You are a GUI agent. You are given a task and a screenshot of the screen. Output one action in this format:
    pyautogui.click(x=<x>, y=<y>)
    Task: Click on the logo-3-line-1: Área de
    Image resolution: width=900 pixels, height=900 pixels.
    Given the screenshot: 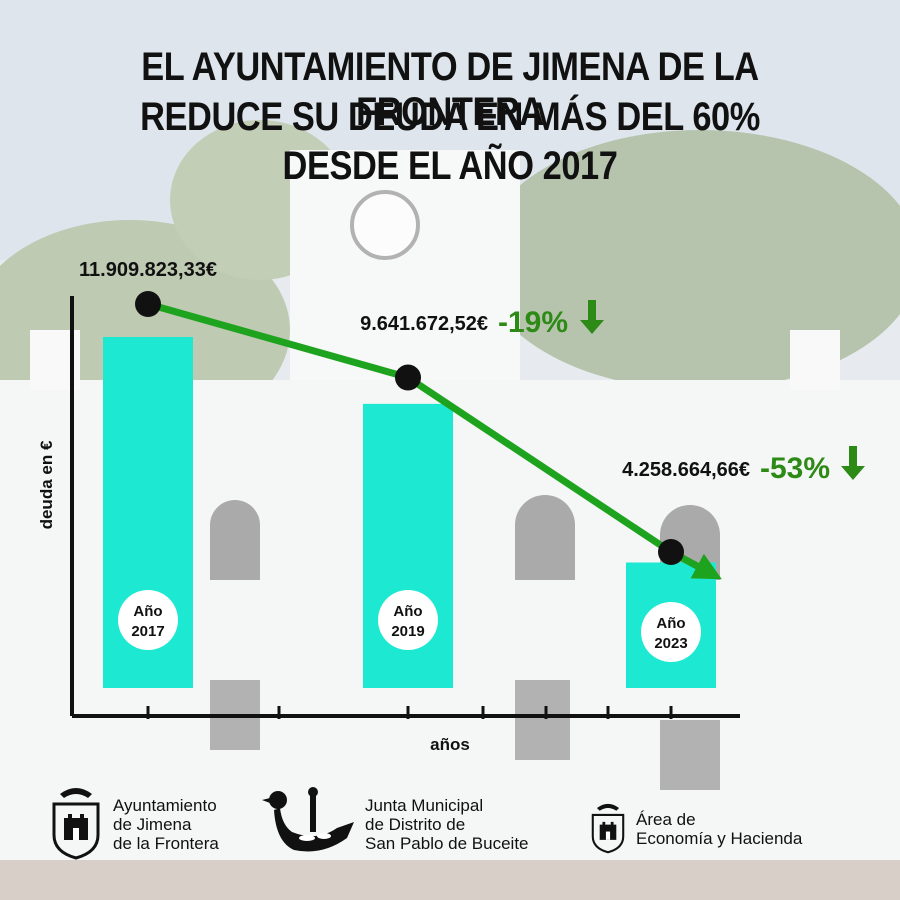 What is the action you would take?
    pyautogui.click(x=666, y=819)
    